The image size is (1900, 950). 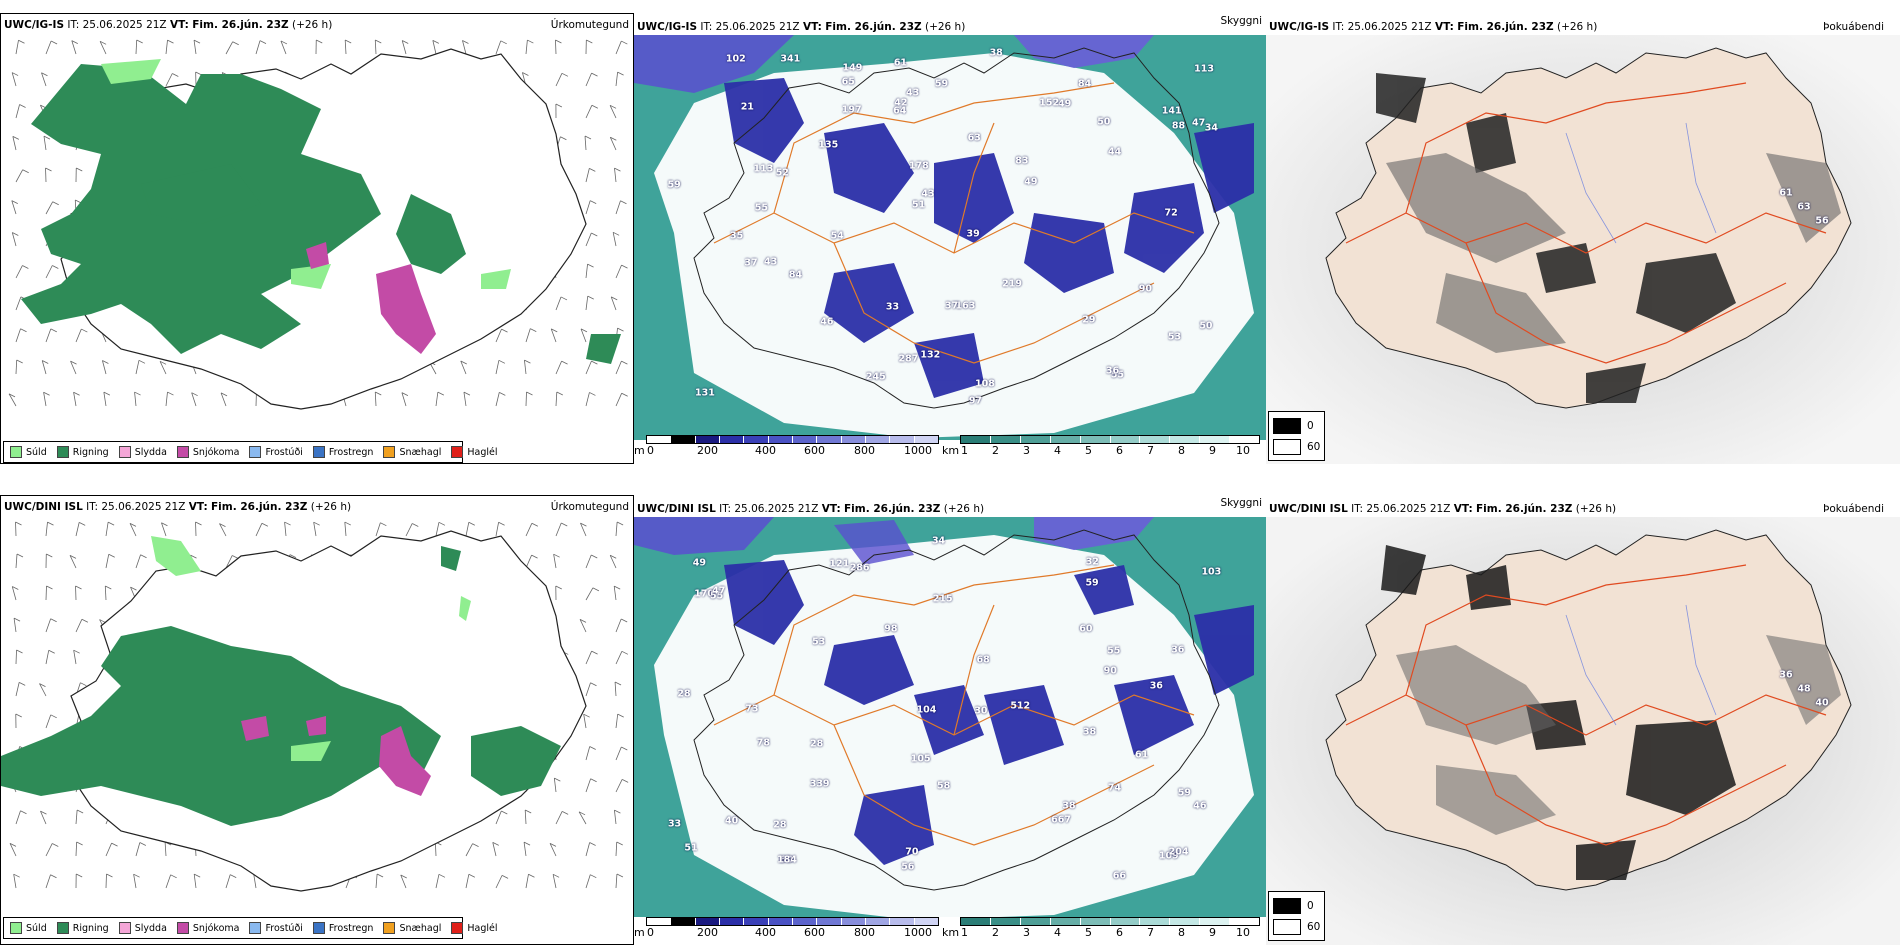 I want to click on drizzle-area, so click(x=311, y=648).